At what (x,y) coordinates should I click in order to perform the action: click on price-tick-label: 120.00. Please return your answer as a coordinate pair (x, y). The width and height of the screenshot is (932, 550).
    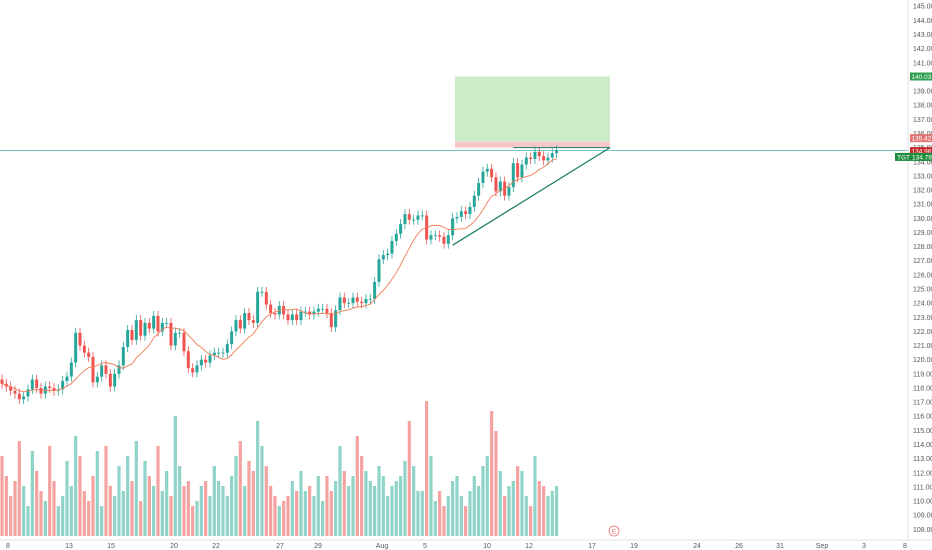
    Looking at the image, I should click on (922, 360).